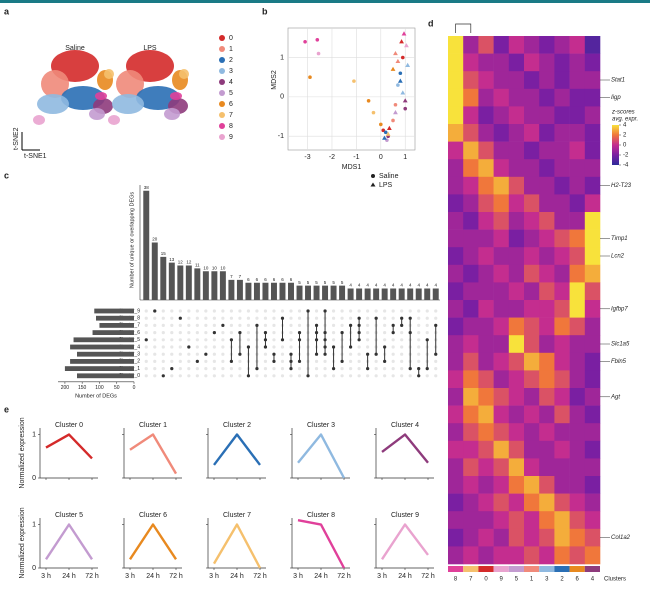 The image size is (650, 592). Describe the element at coordinates (65, 388) in the screenshot. I see `x-tick-label: 200` at that location.